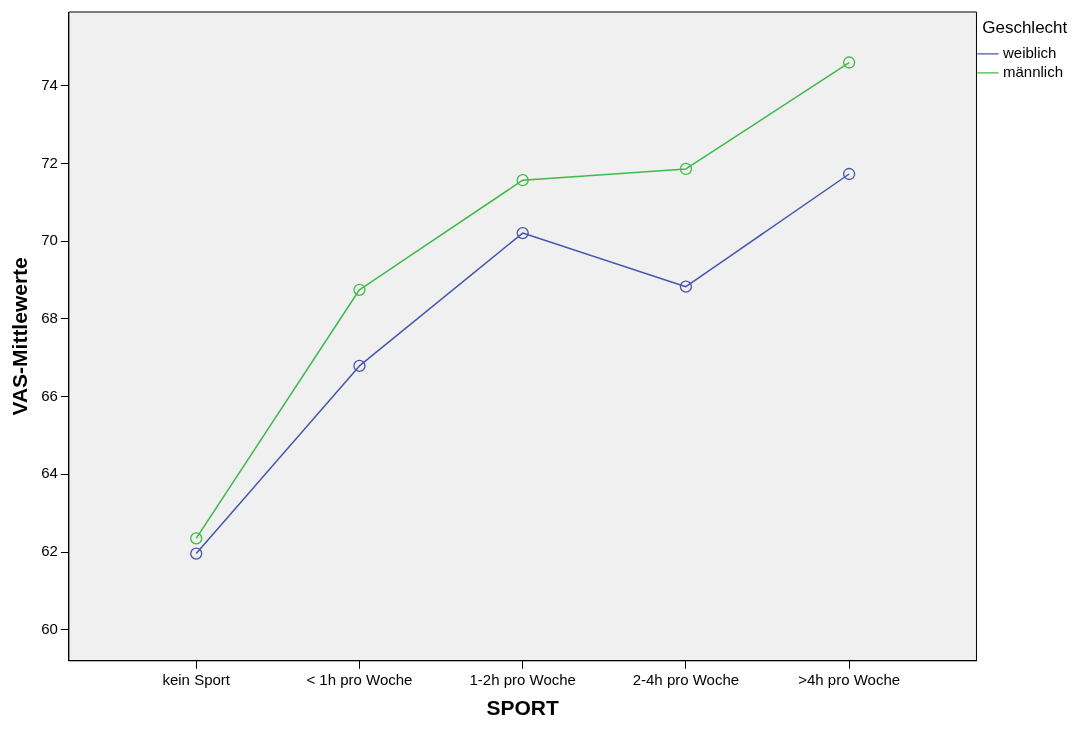 This screenshot has height=731, width=1073. I want to click on x-tick-label: 1-2h pro Woche, so click(522, 679).